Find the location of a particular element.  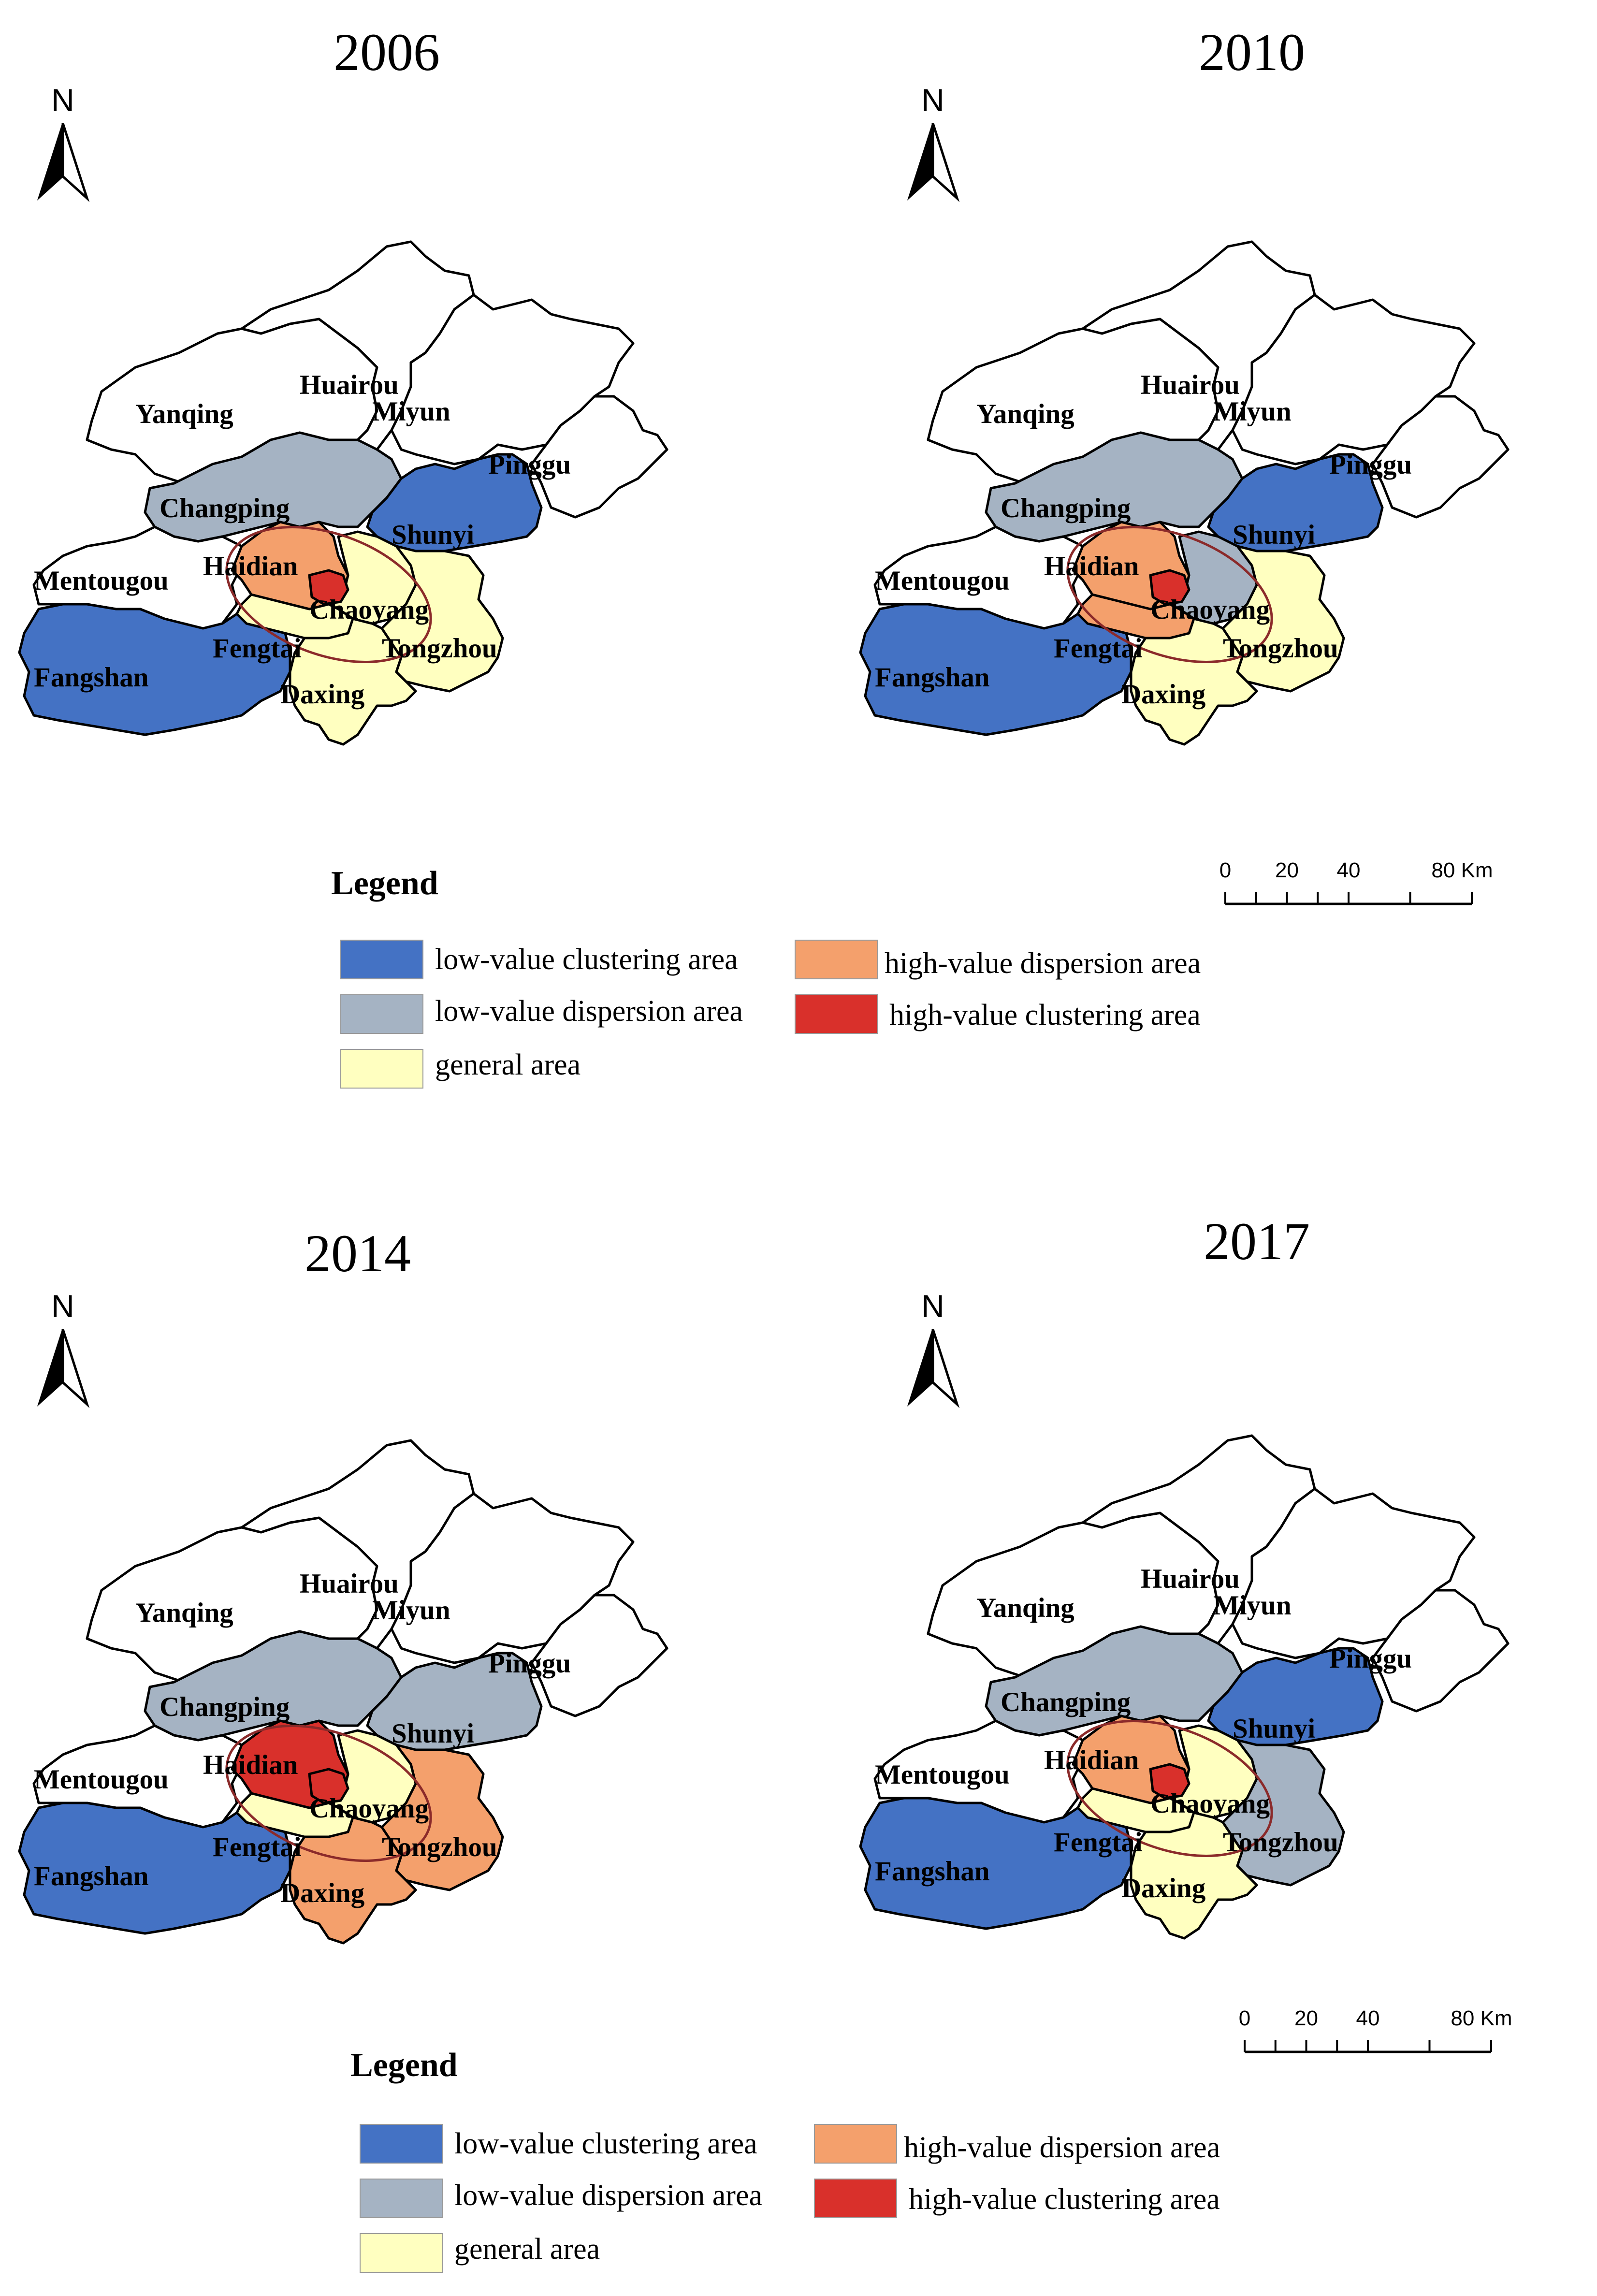

legend-label-high_value_dispersion: high-value dispersion area is located at coordinates (1062, 2147).